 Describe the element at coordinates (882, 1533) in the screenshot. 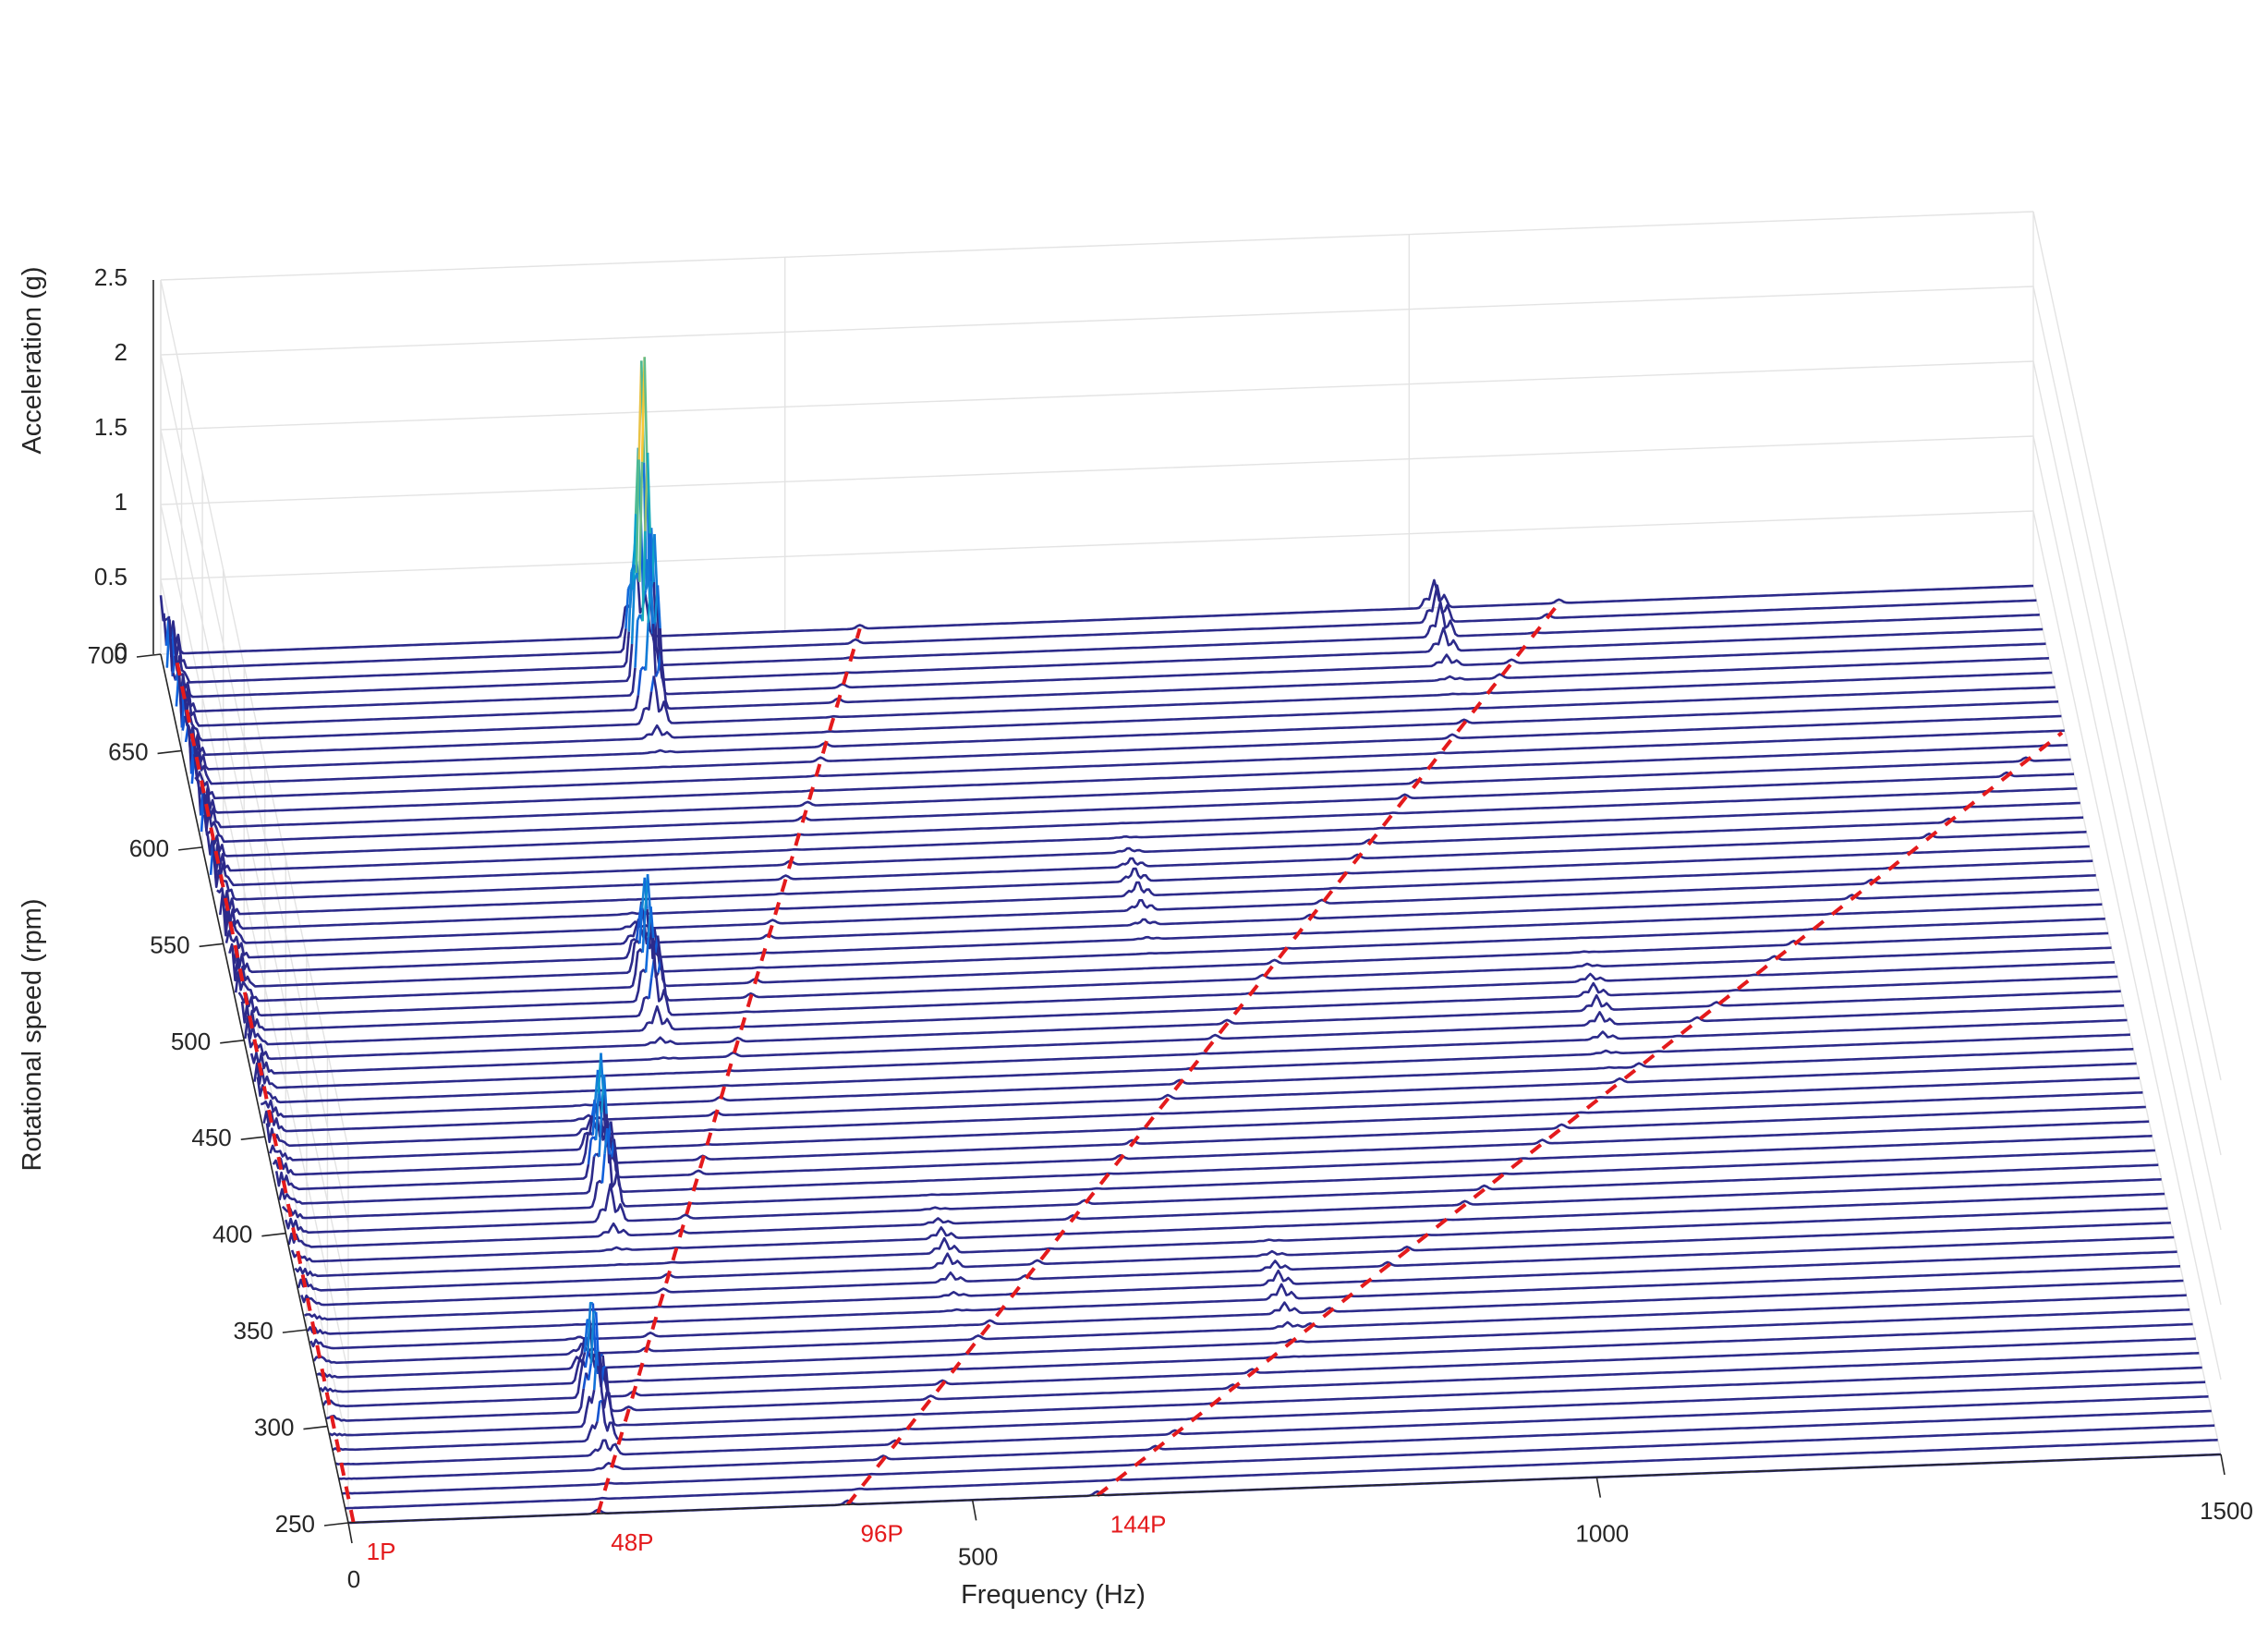

I see `order-label-96P: 96P` at that location.